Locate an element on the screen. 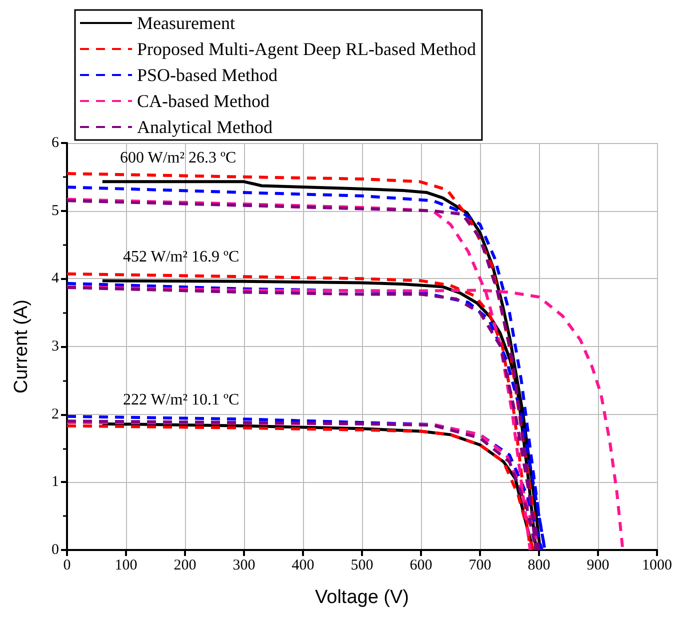 This screenshot has width=681, height=623. legend-label: PSO-based Method is located at coordinates (207, 75).